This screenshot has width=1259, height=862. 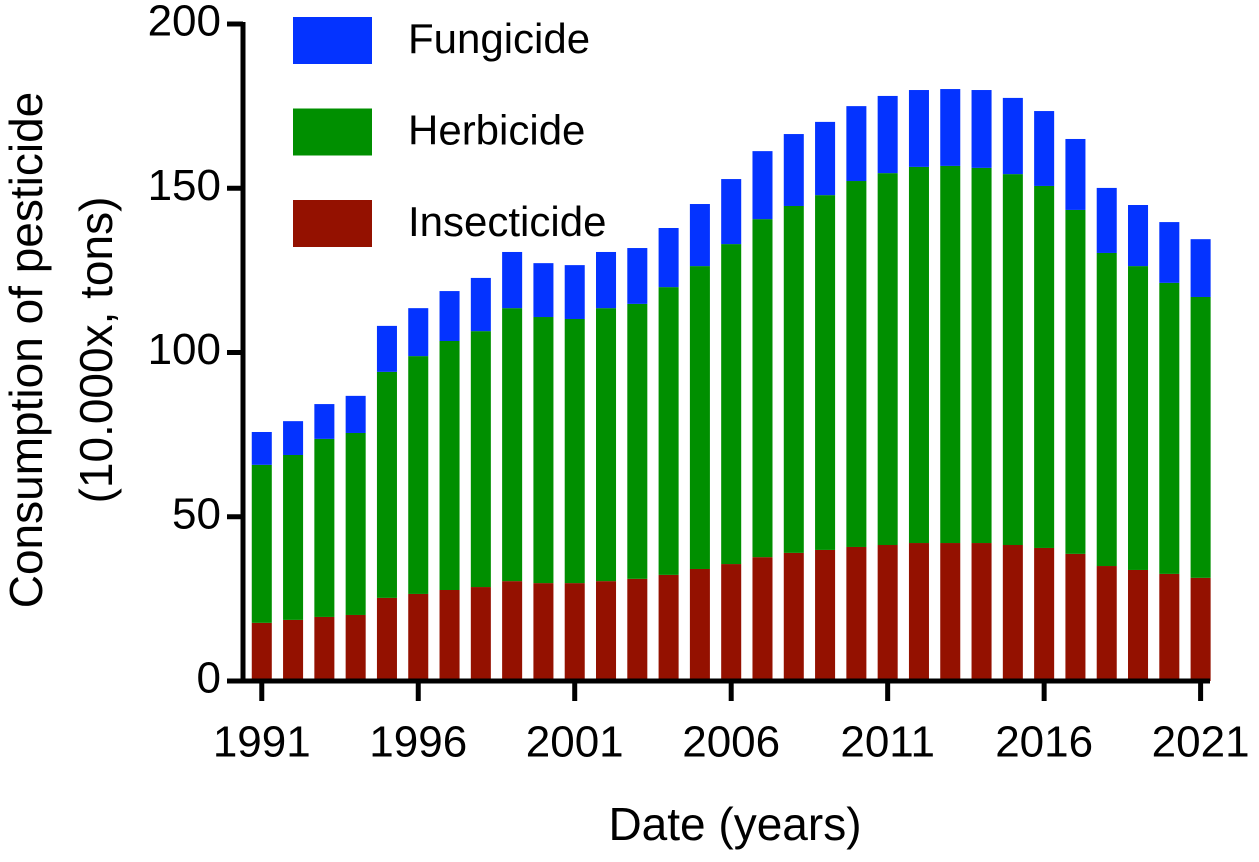 What do you see at coordinates (575, 742) in the screenshot?
I see `x-tick-label: 2001` at bounding box center [575, 742].